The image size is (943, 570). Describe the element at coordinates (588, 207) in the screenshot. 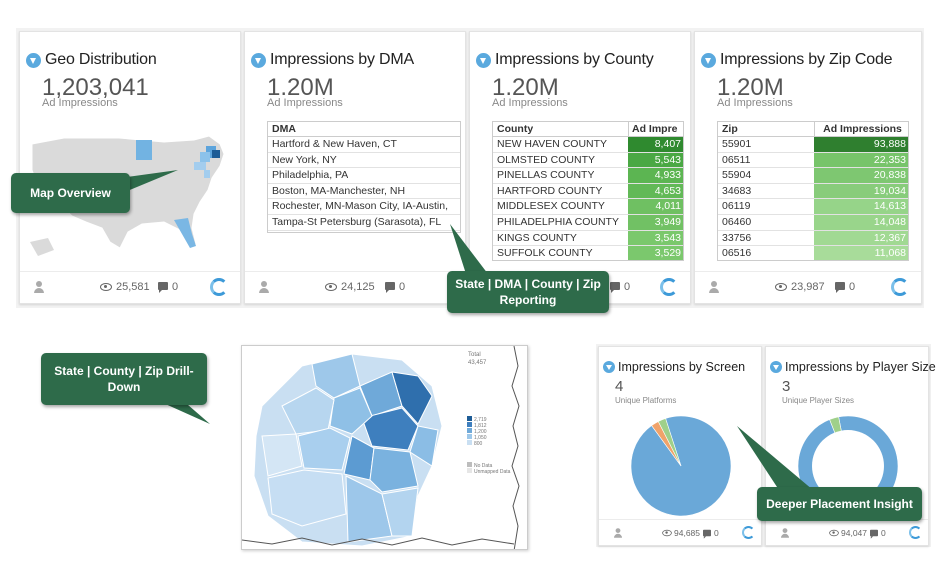

I see `table-row: MIDDLESEX COUNTY 4,011` at that location.